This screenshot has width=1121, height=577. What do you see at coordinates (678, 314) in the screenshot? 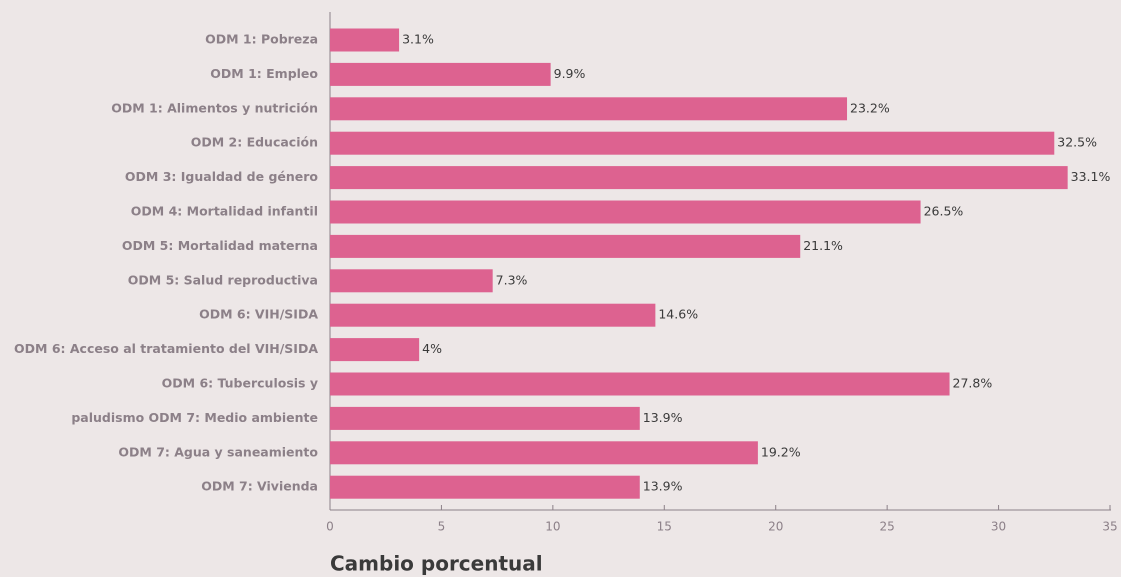
I see `value-label: 14.6%` at bounding box center [678, 314].